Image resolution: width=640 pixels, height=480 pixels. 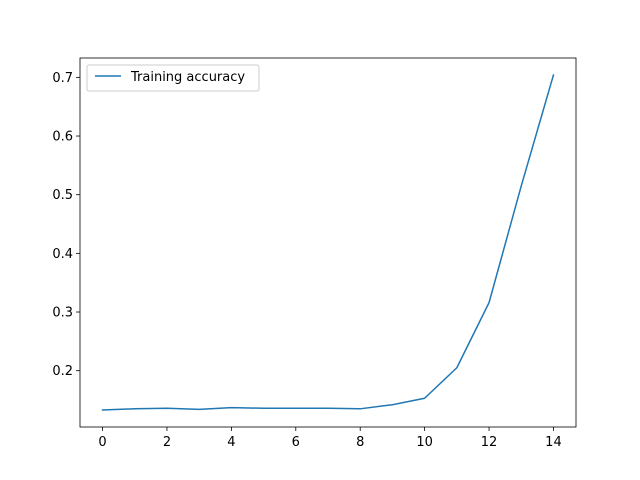 I want to click on y-tick-label: 0.7, so click(x=62, y=78).